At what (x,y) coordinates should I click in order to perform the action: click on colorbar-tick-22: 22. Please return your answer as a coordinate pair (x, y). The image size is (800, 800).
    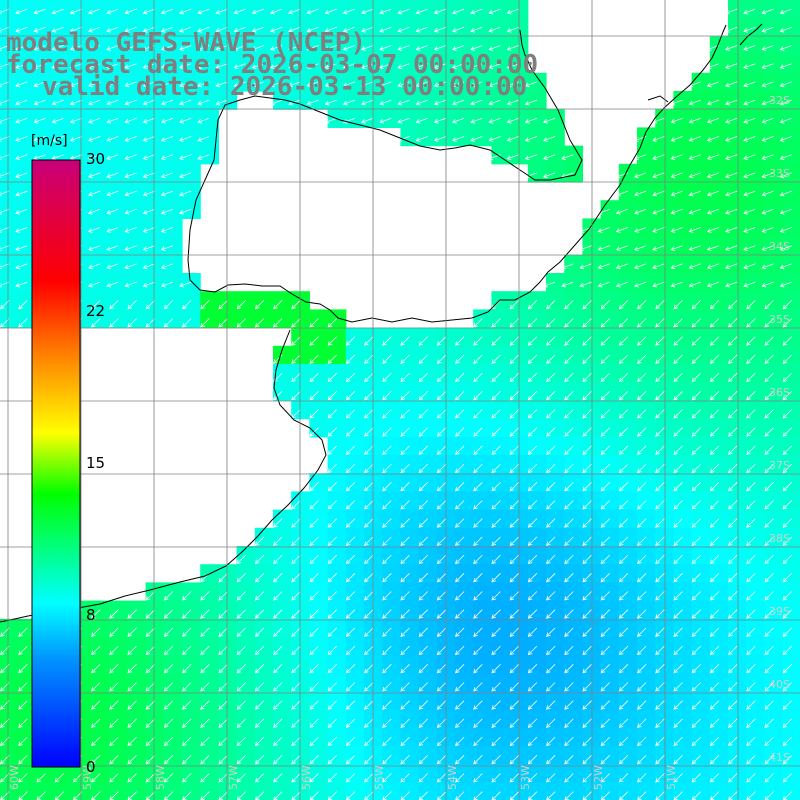
    Looking at the image, I should click on (96, 311).